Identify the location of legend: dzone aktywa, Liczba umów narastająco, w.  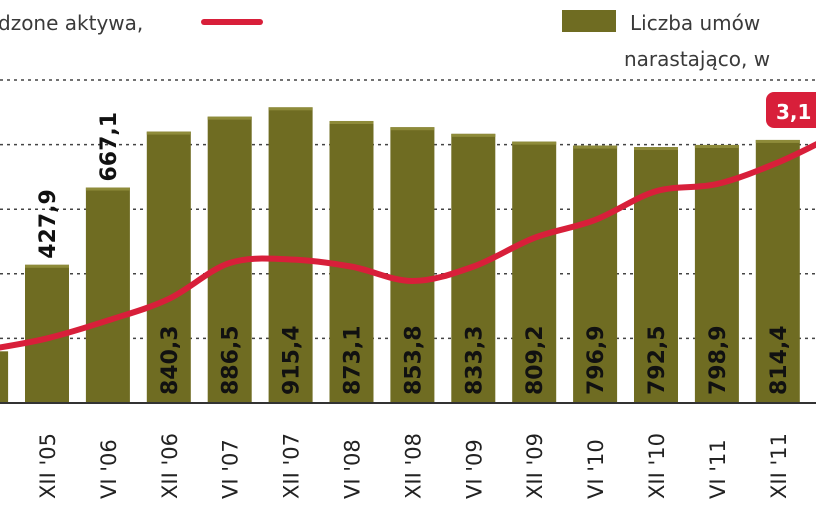
(385, 40).